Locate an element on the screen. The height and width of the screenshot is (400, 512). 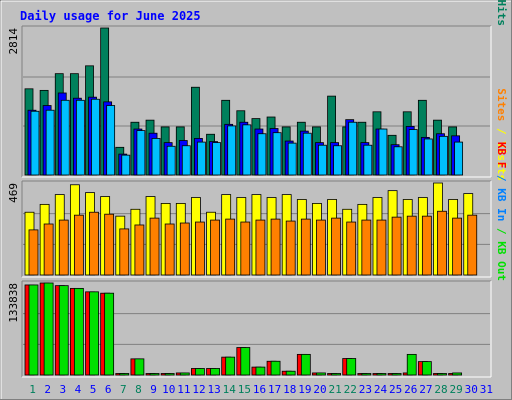
x-tick-label-day-25: 25 is located at coordinates (395, 389).